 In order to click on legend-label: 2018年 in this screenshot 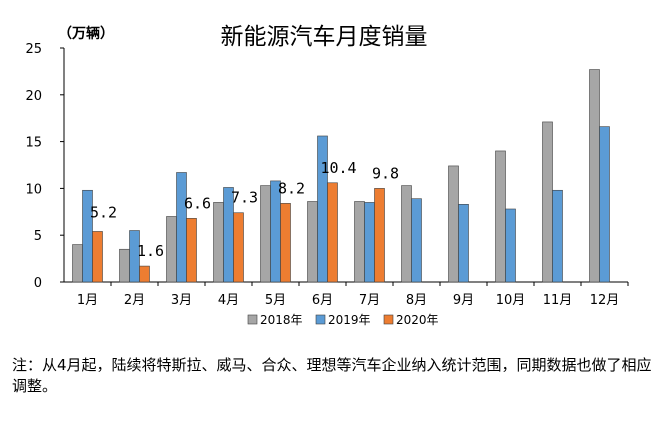, I will do `click(281, 320)`.